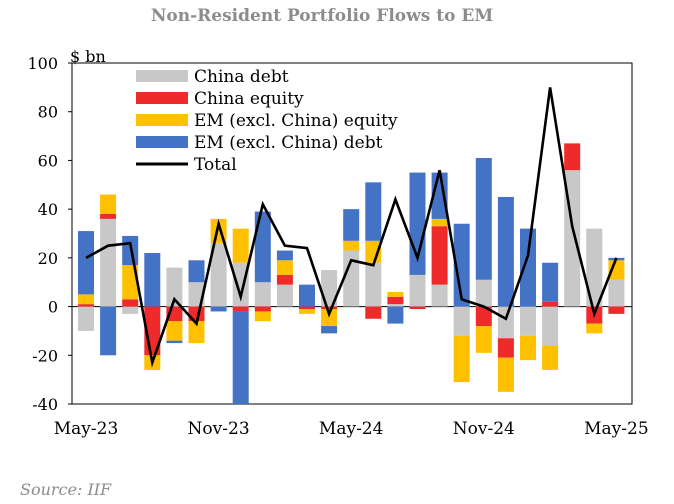  What do you see at coordinates (48, 209) in the screenshot?
I see `y-tick-label: 40` at bounding box center [48, 209].